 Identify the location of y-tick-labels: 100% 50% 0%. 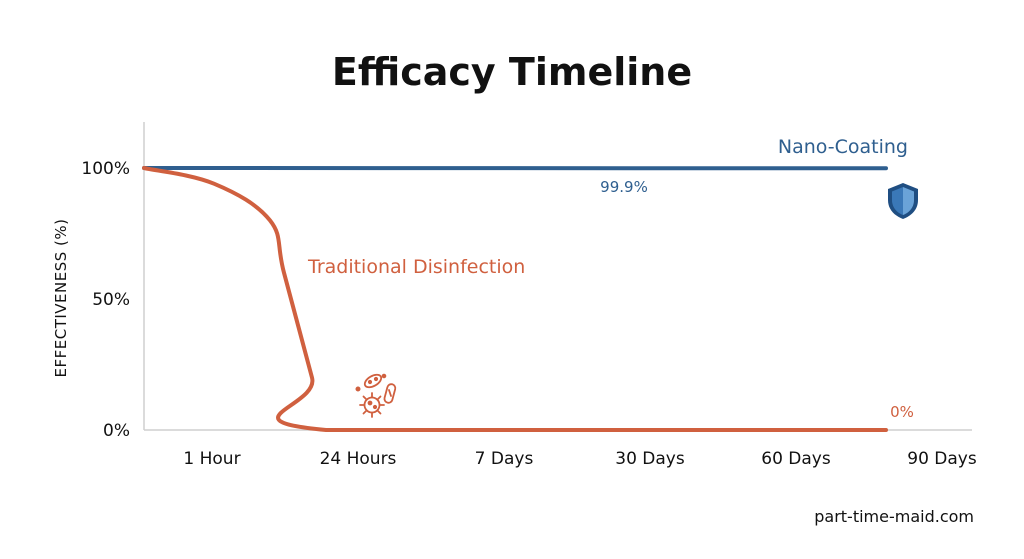
(105, 300).